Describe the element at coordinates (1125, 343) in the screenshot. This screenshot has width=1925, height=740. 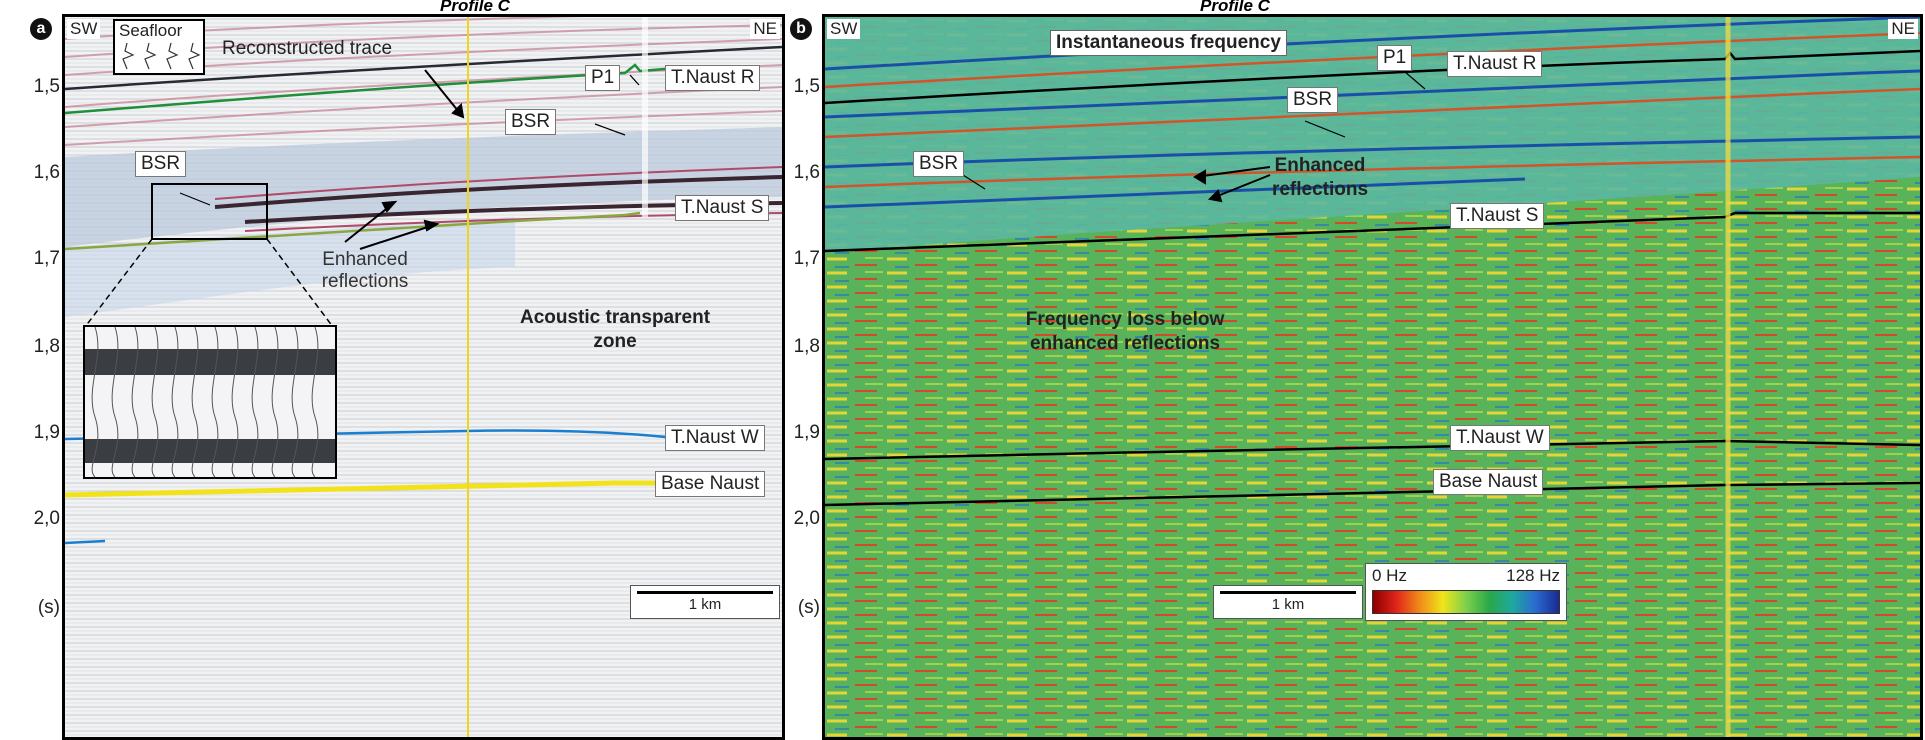
I see `frequency-loss-line2: enhanced reflections` at that location.